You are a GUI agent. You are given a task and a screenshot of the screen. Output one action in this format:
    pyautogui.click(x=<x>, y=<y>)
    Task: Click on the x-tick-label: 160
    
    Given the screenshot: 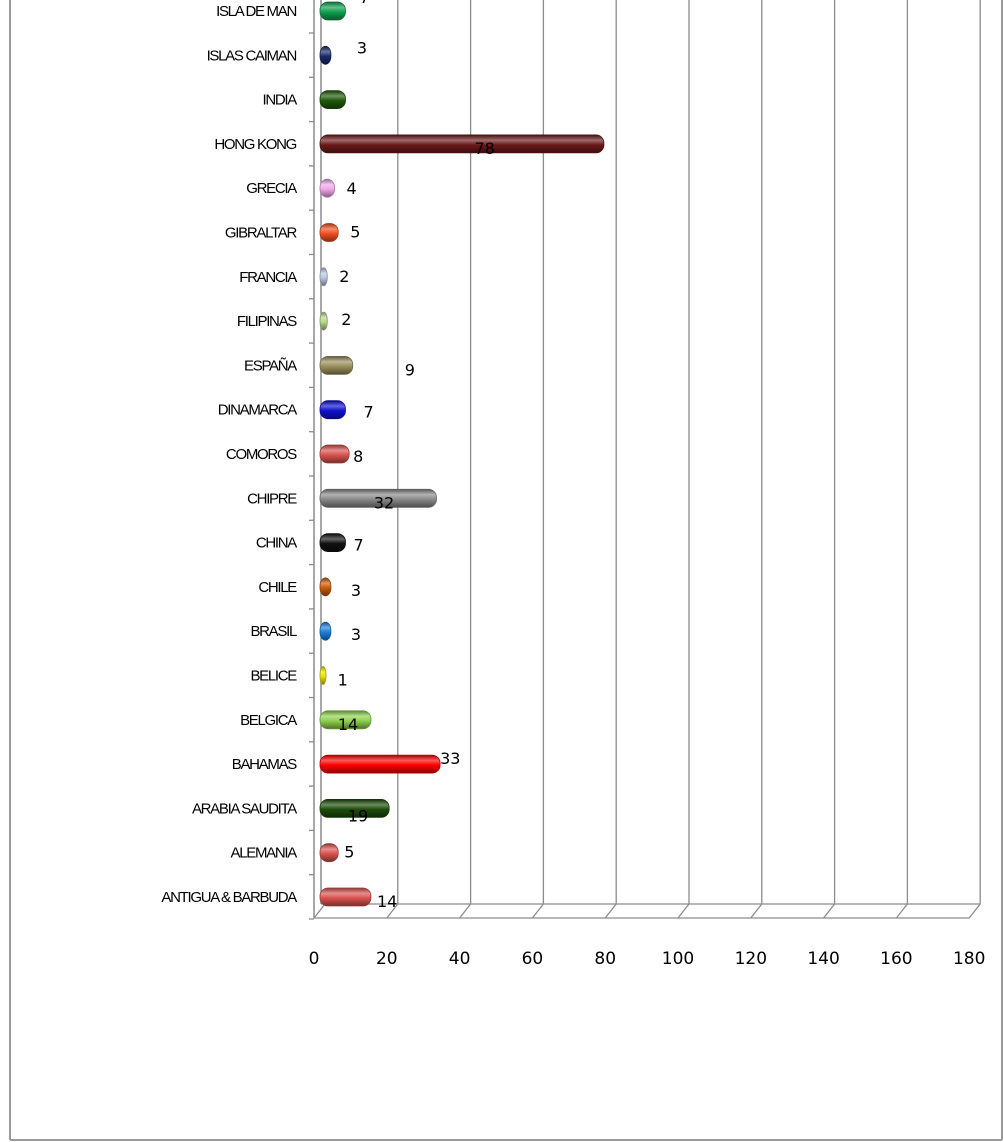 What is the action you would take?
    pyautogui.click(x=896, y=959)
    